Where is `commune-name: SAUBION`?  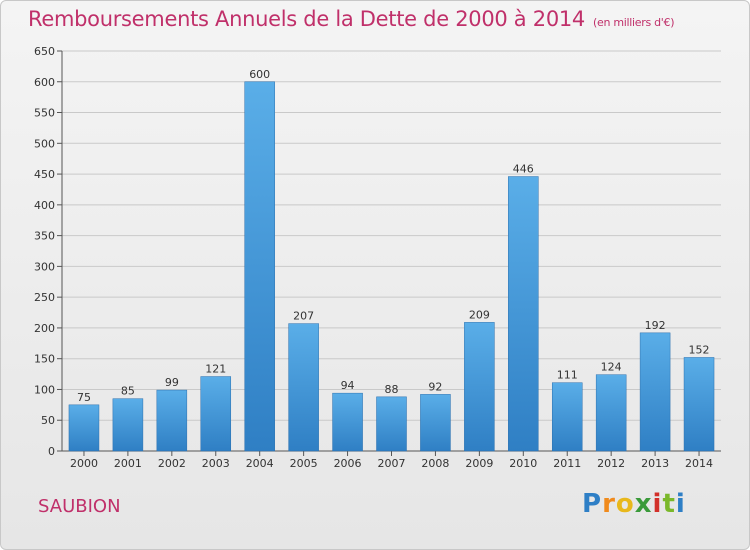
commune-name: SAUBION is located at coordinates (79, 506).